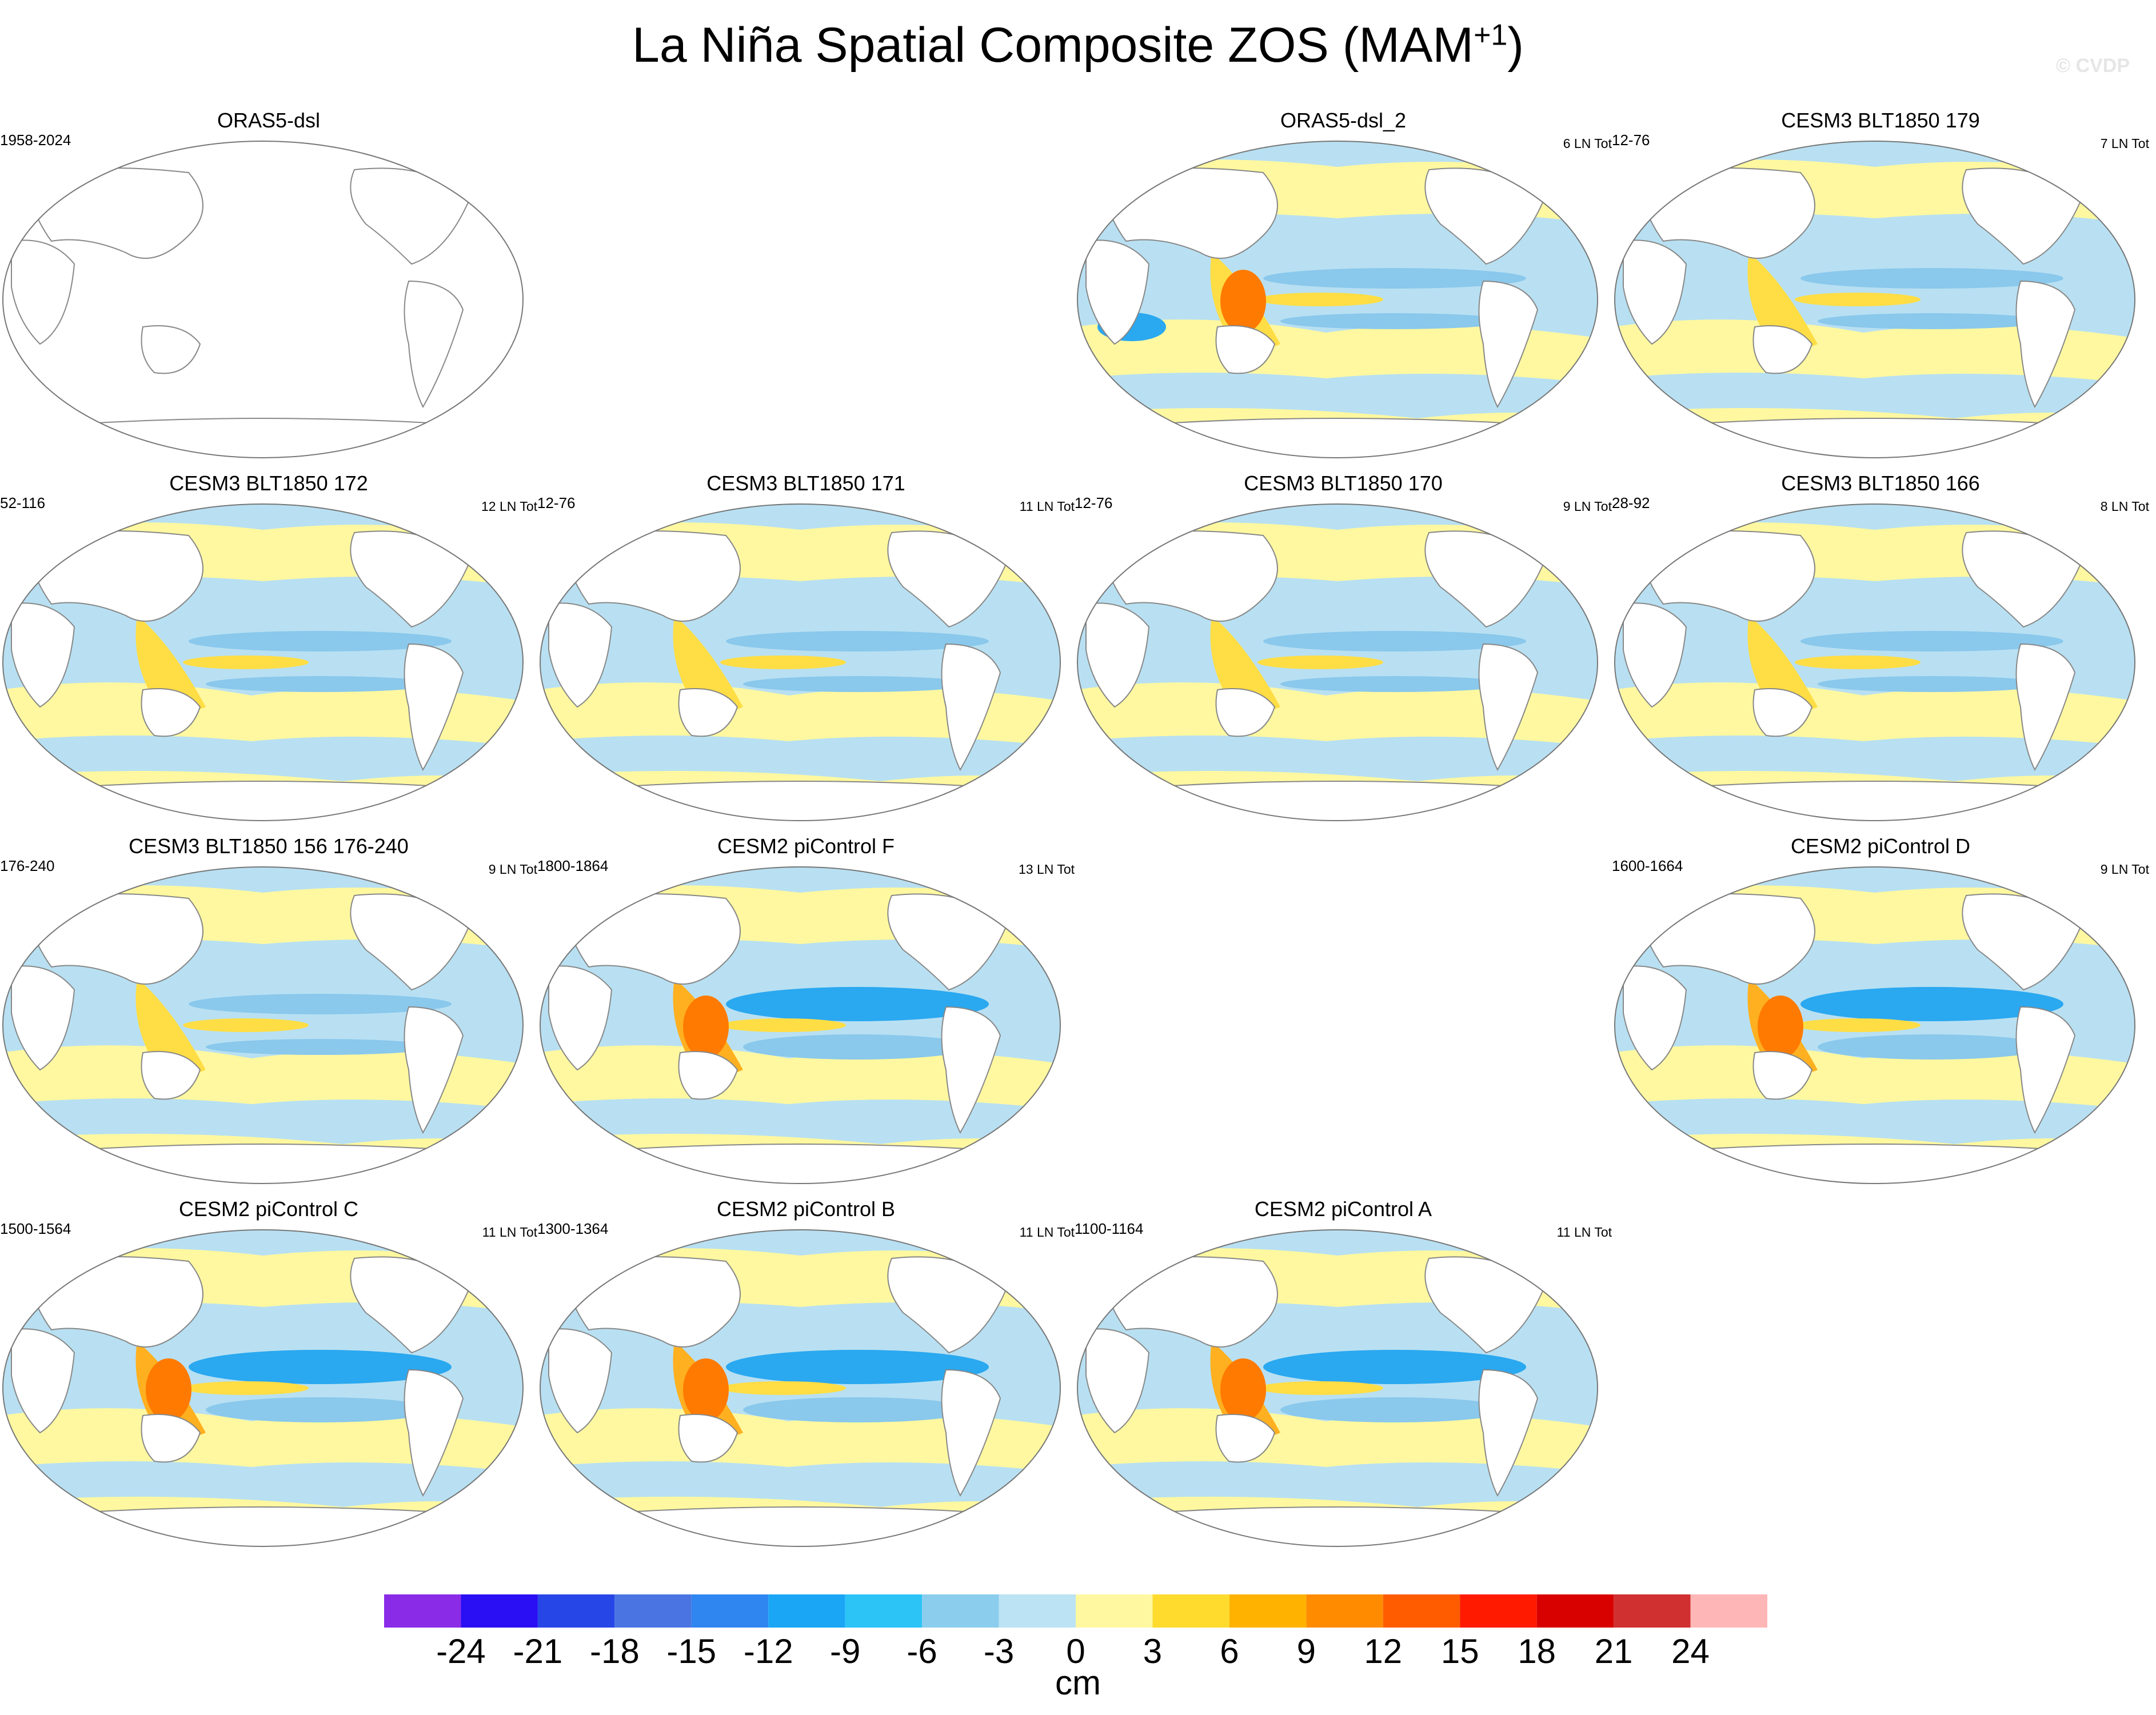  What do you see at coordinates (806, 846) in the screenshot?
I see `panel-title: CESM2 piControl F` at bounding box center [806, 846].